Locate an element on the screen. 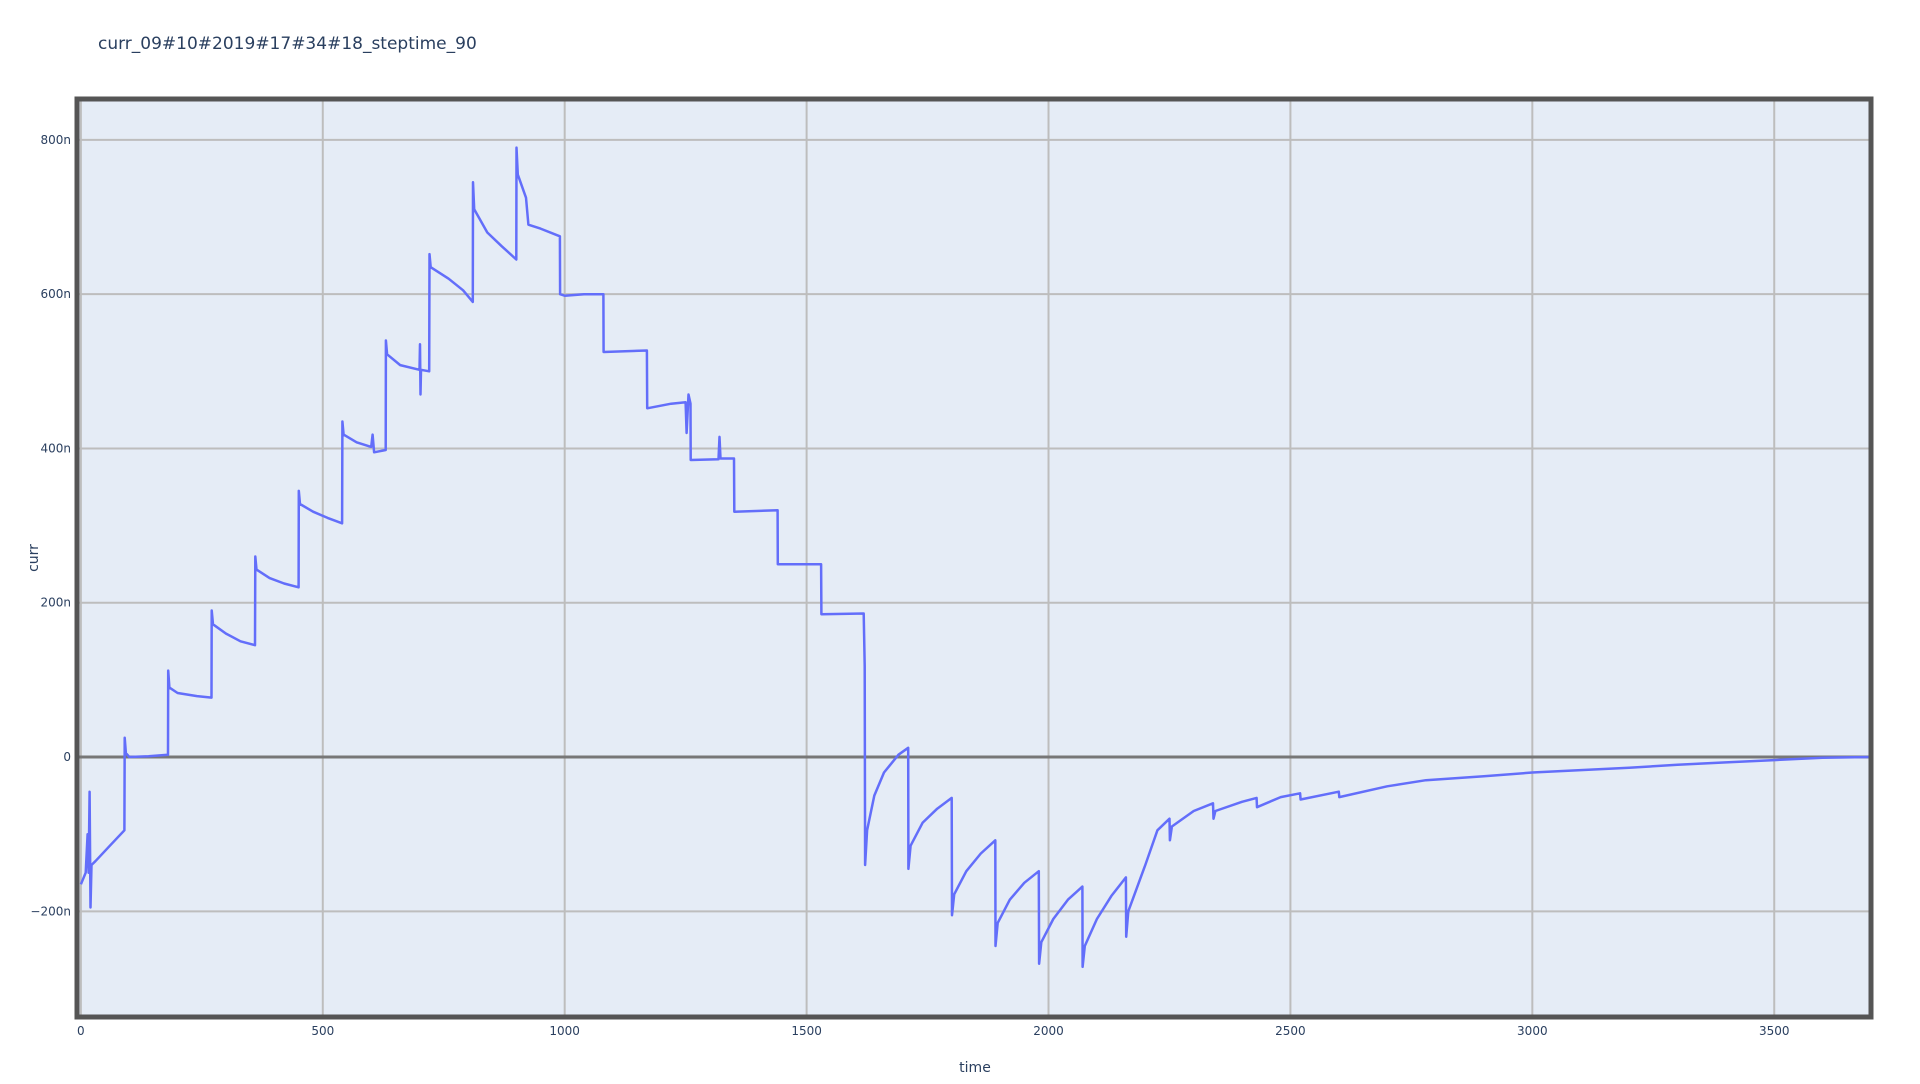 Image resolution: width=1920 pixels, height=1084 pixels. x-axis-label: time is located at coordinates (975, 1068).